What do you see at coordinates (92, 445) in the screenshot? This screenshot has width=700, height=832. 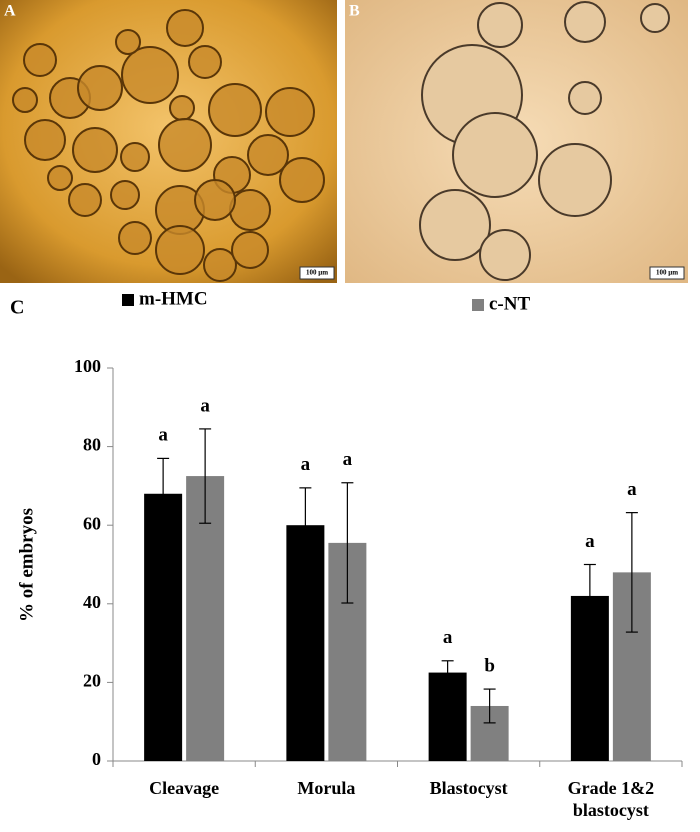 I see `y-tick-label: 80` at bounding box center [92, 445].